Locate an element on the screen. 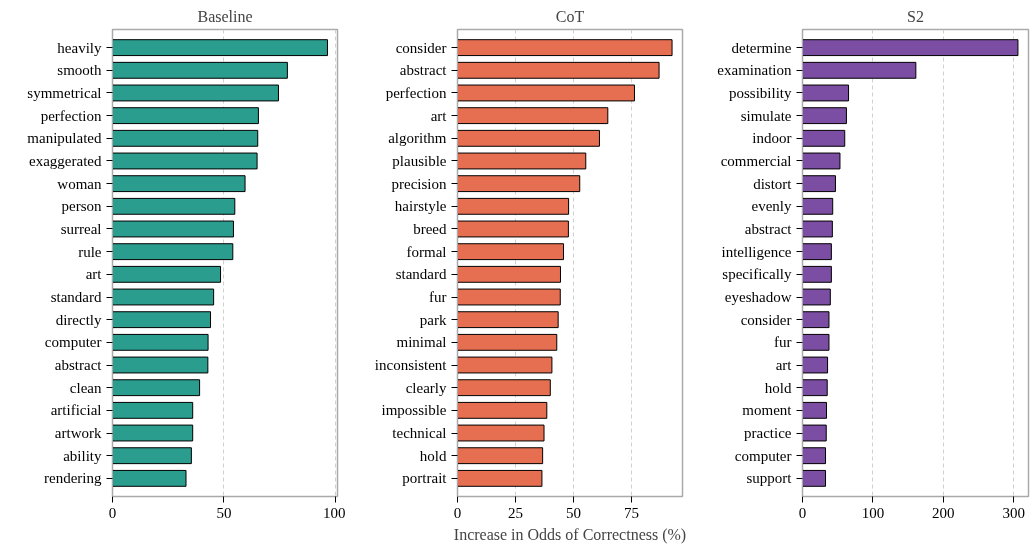  y-tick-label: rule is located at coordinates (90, 251).